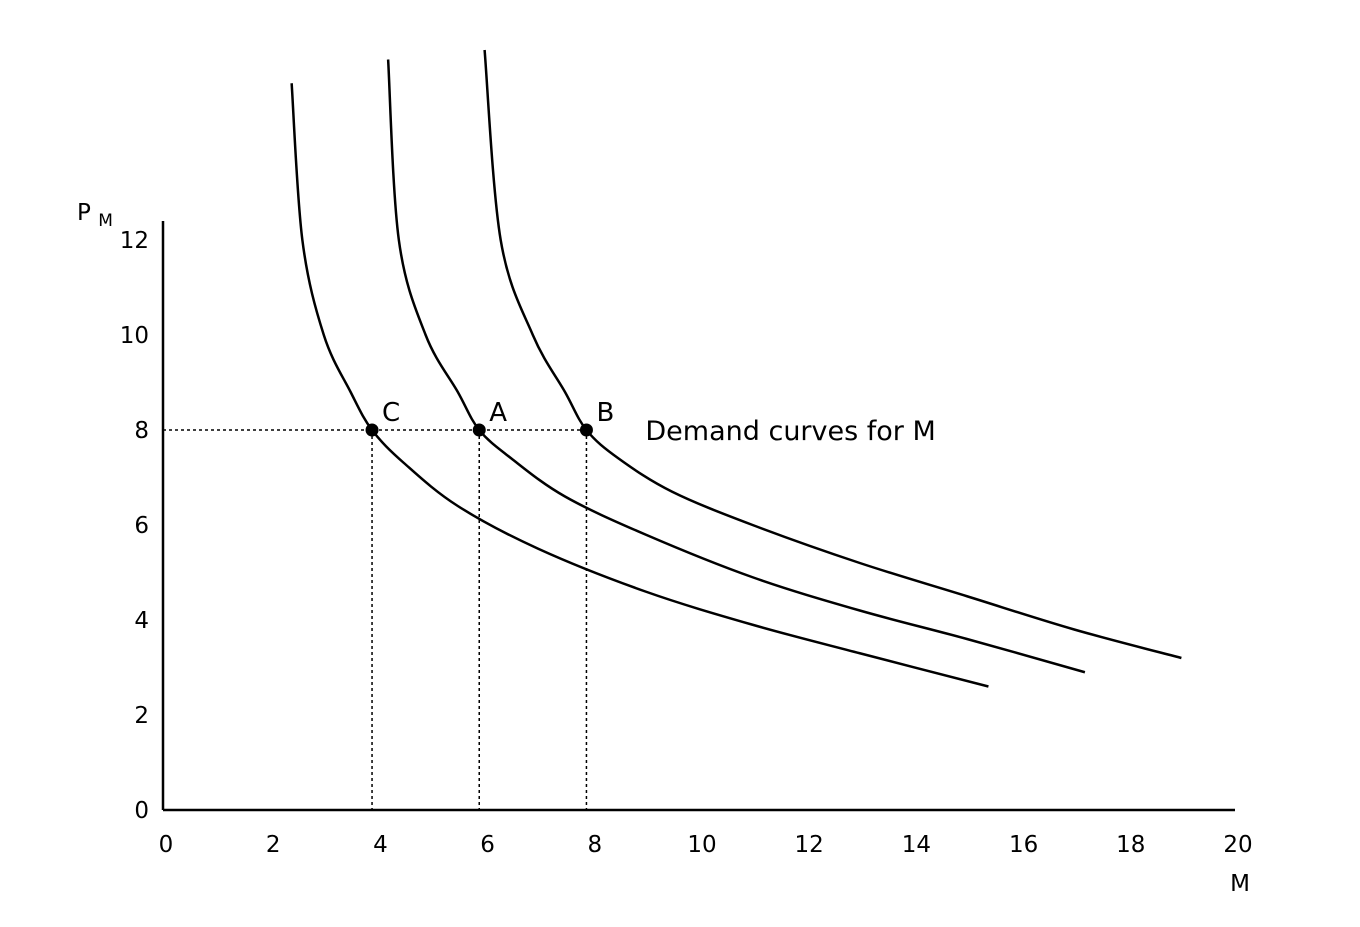  Describe the element at coordinates (84, 213) in the screenshot. I see `y-axis-label-main: P` at that location.